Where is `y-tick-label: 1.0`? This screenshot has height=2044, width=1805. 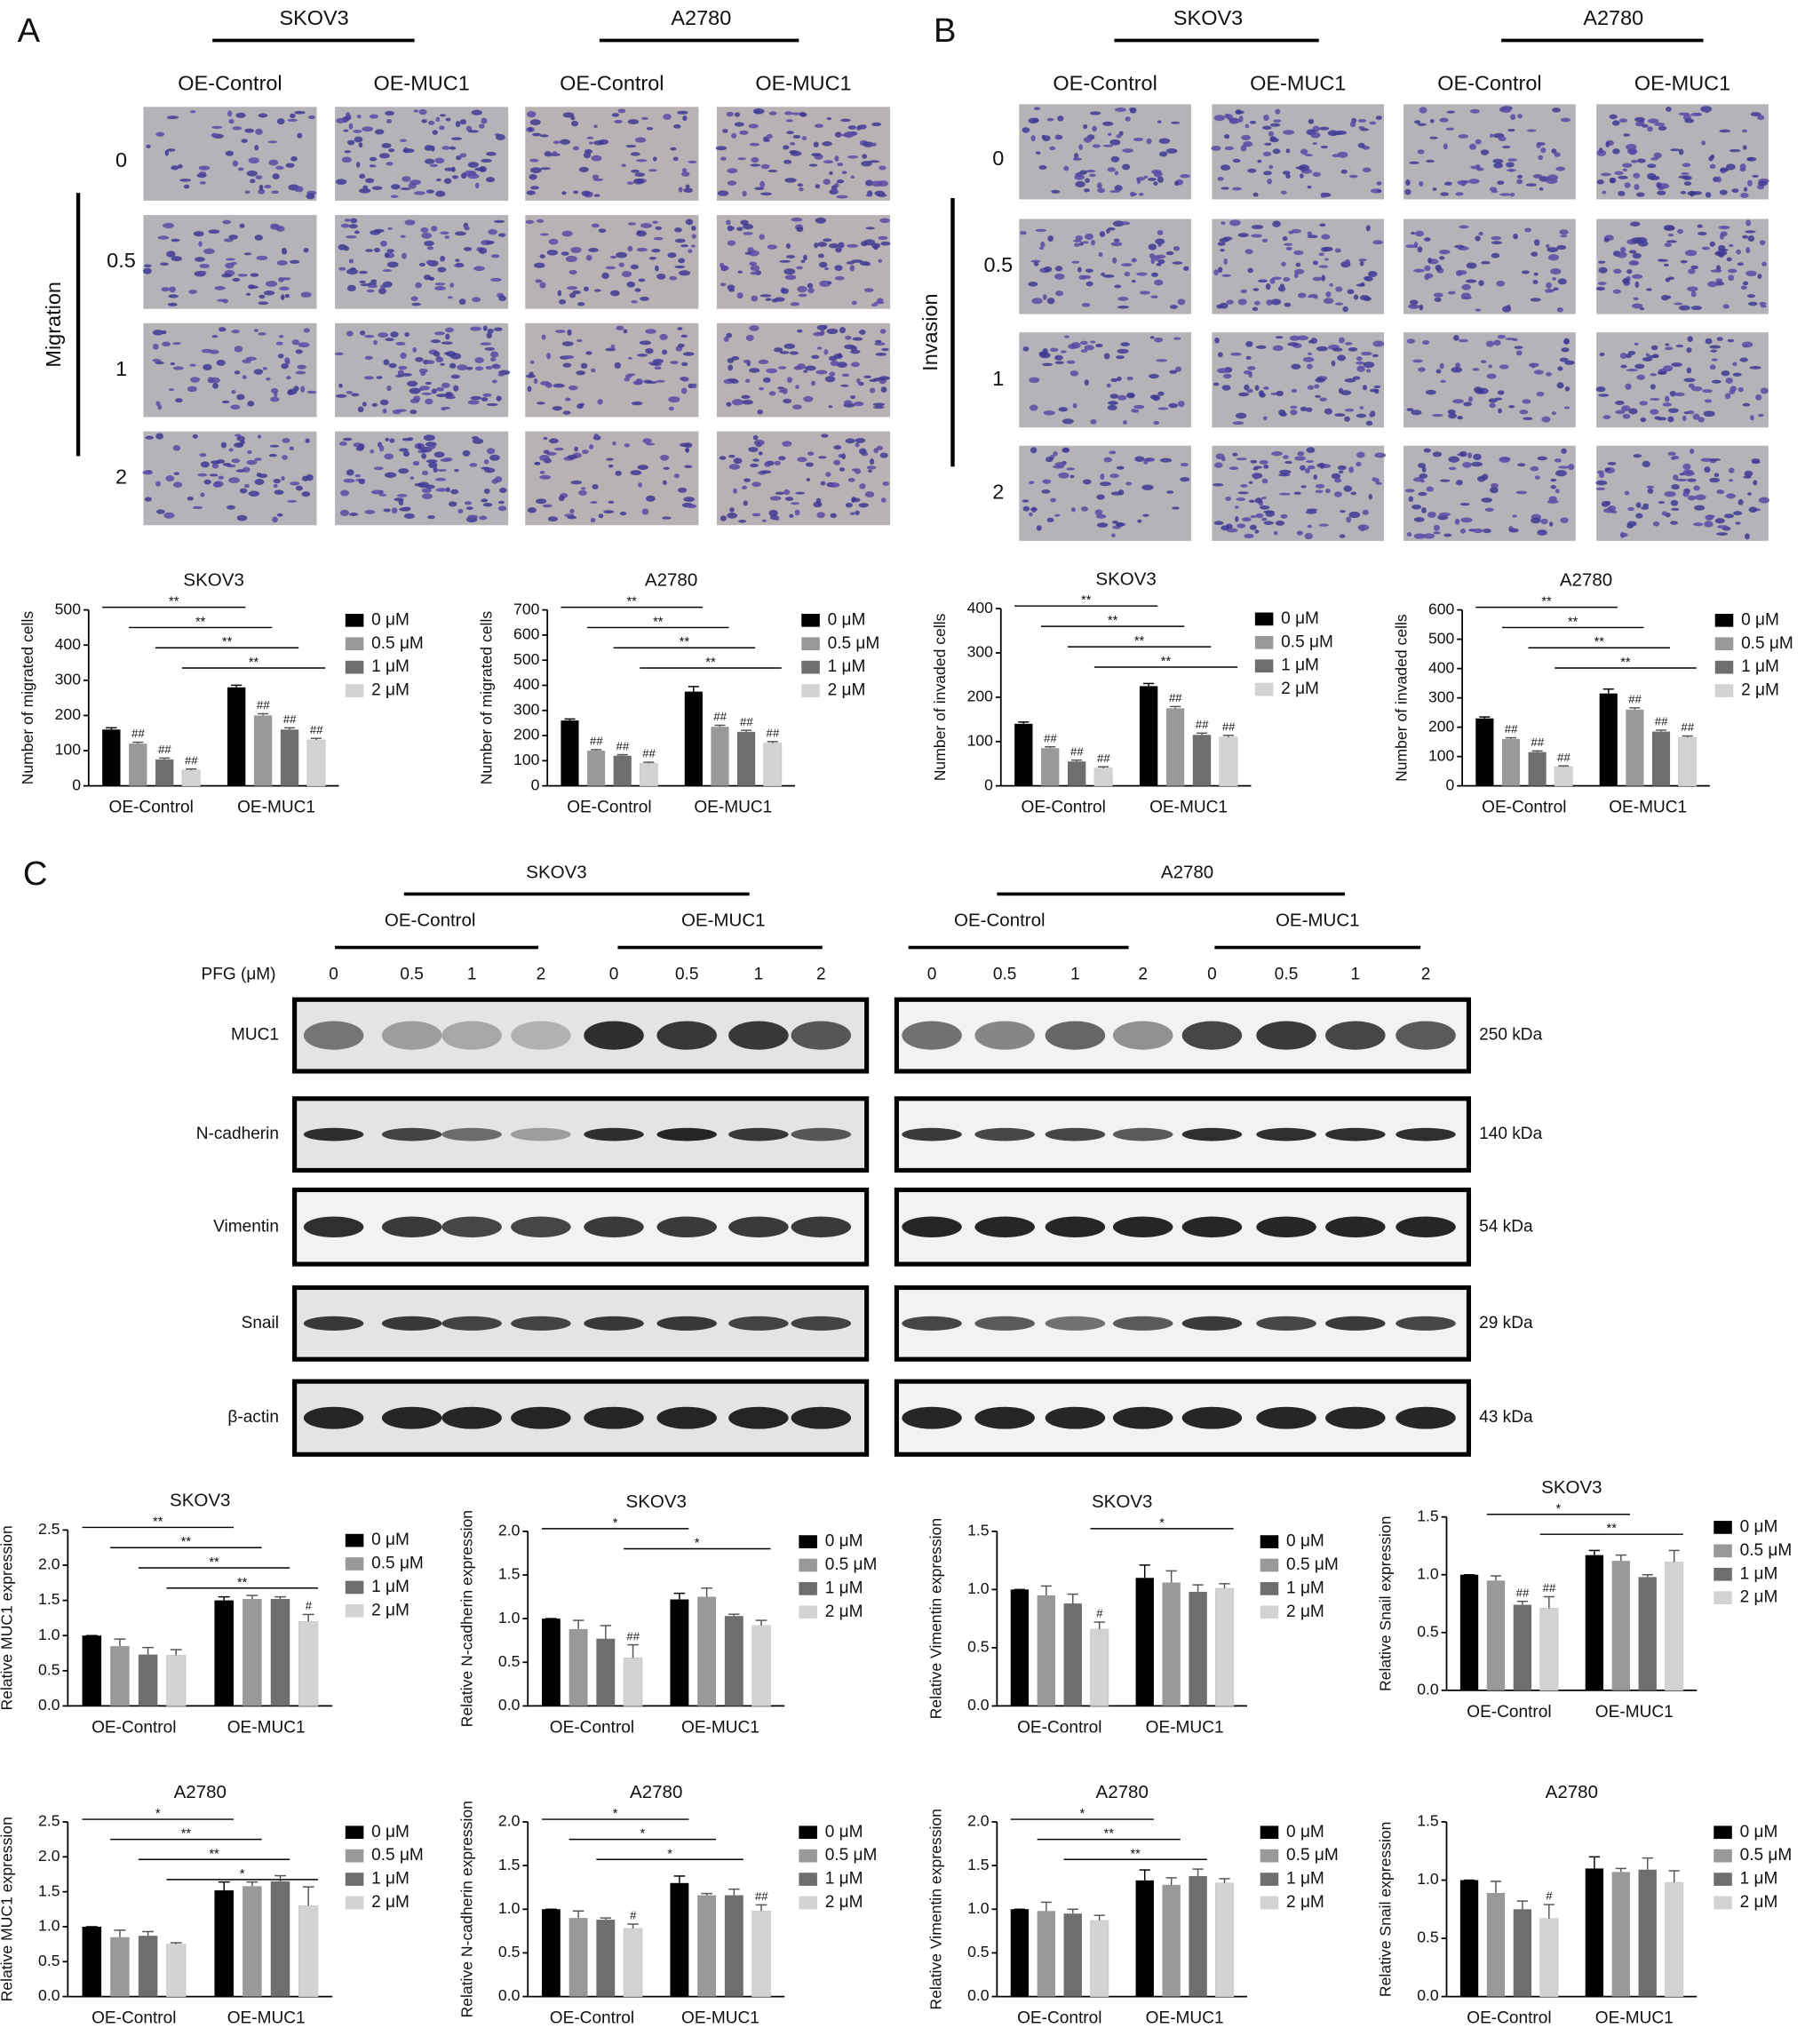 y-tick-label: 1.0 is located at coordinates (1428, 1879).